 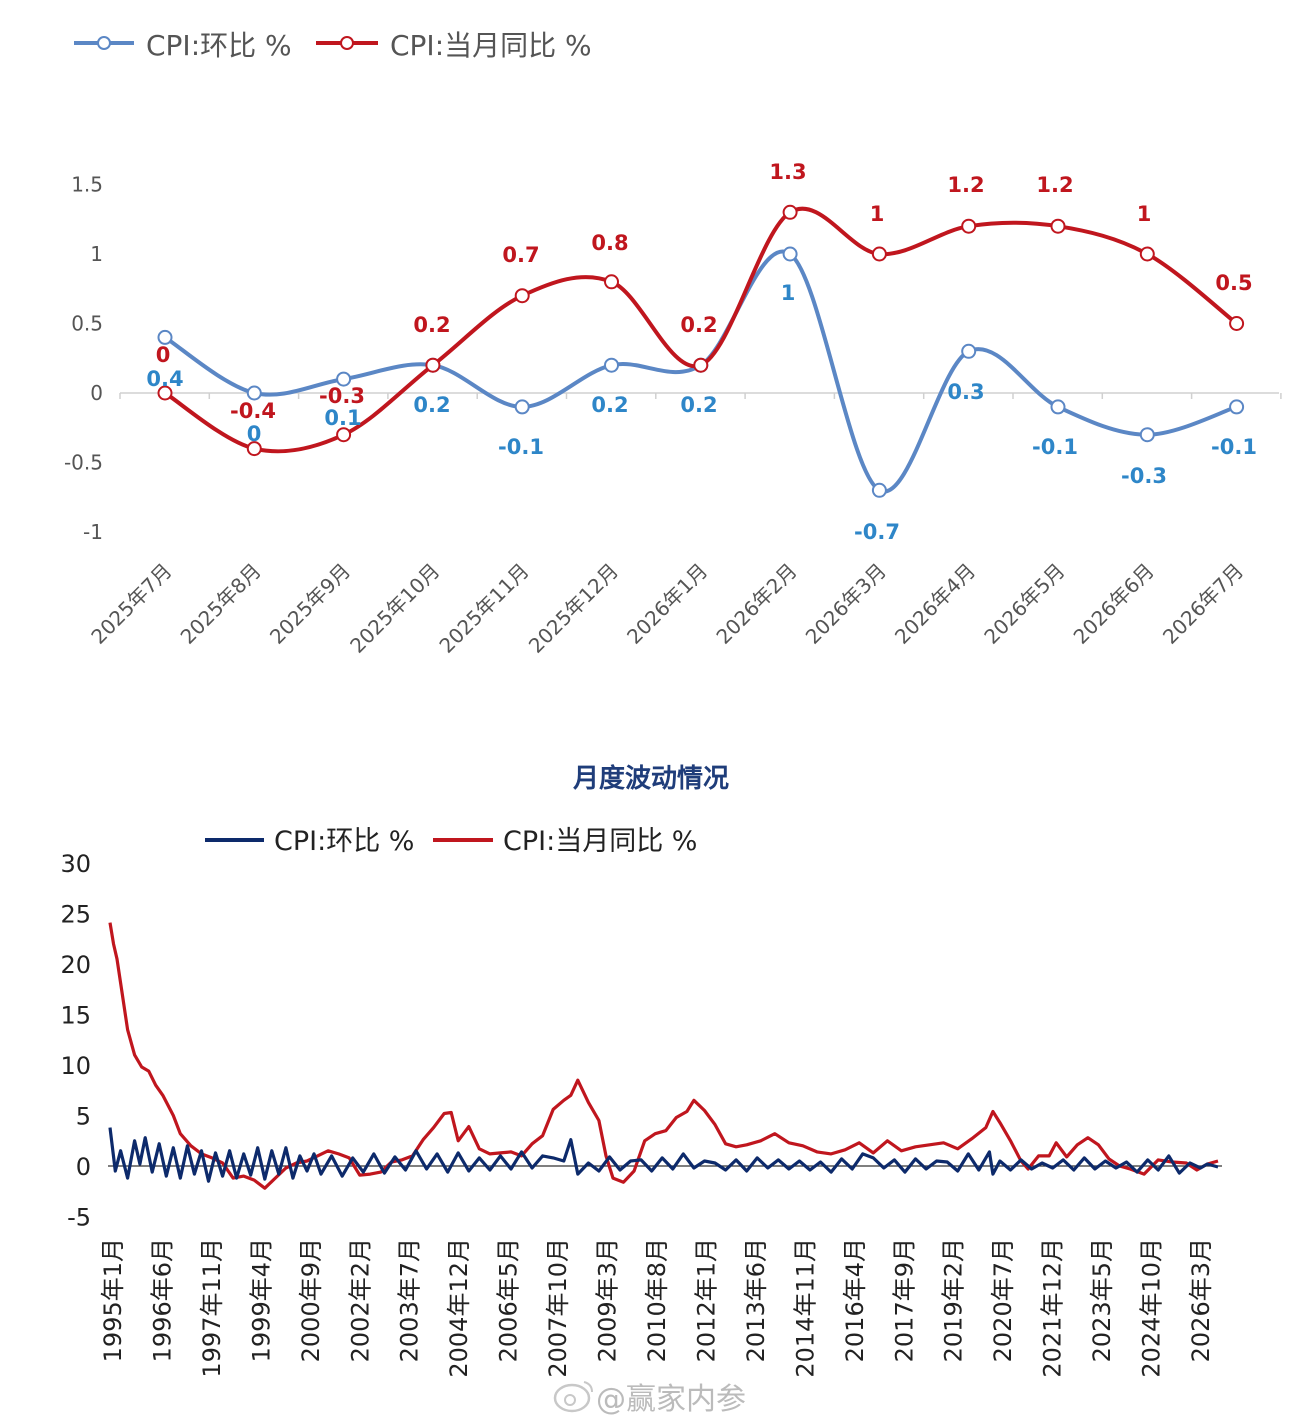 What do you see at coordinates (87, 324) in the screenshot?
I see `top-y-tick-label: 0.5` at bounding box center [87, 324].